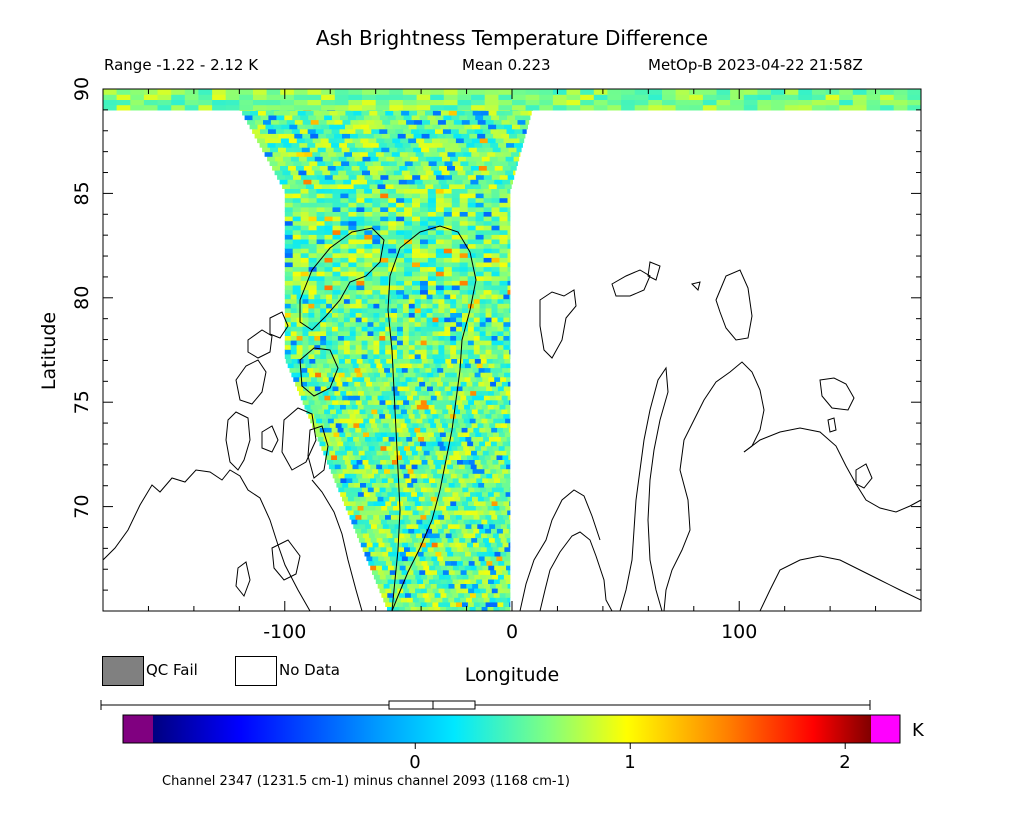  Describe the element at coordinates (82, 89) in the screenshot. I see `y-tick-label: 90` at that location.